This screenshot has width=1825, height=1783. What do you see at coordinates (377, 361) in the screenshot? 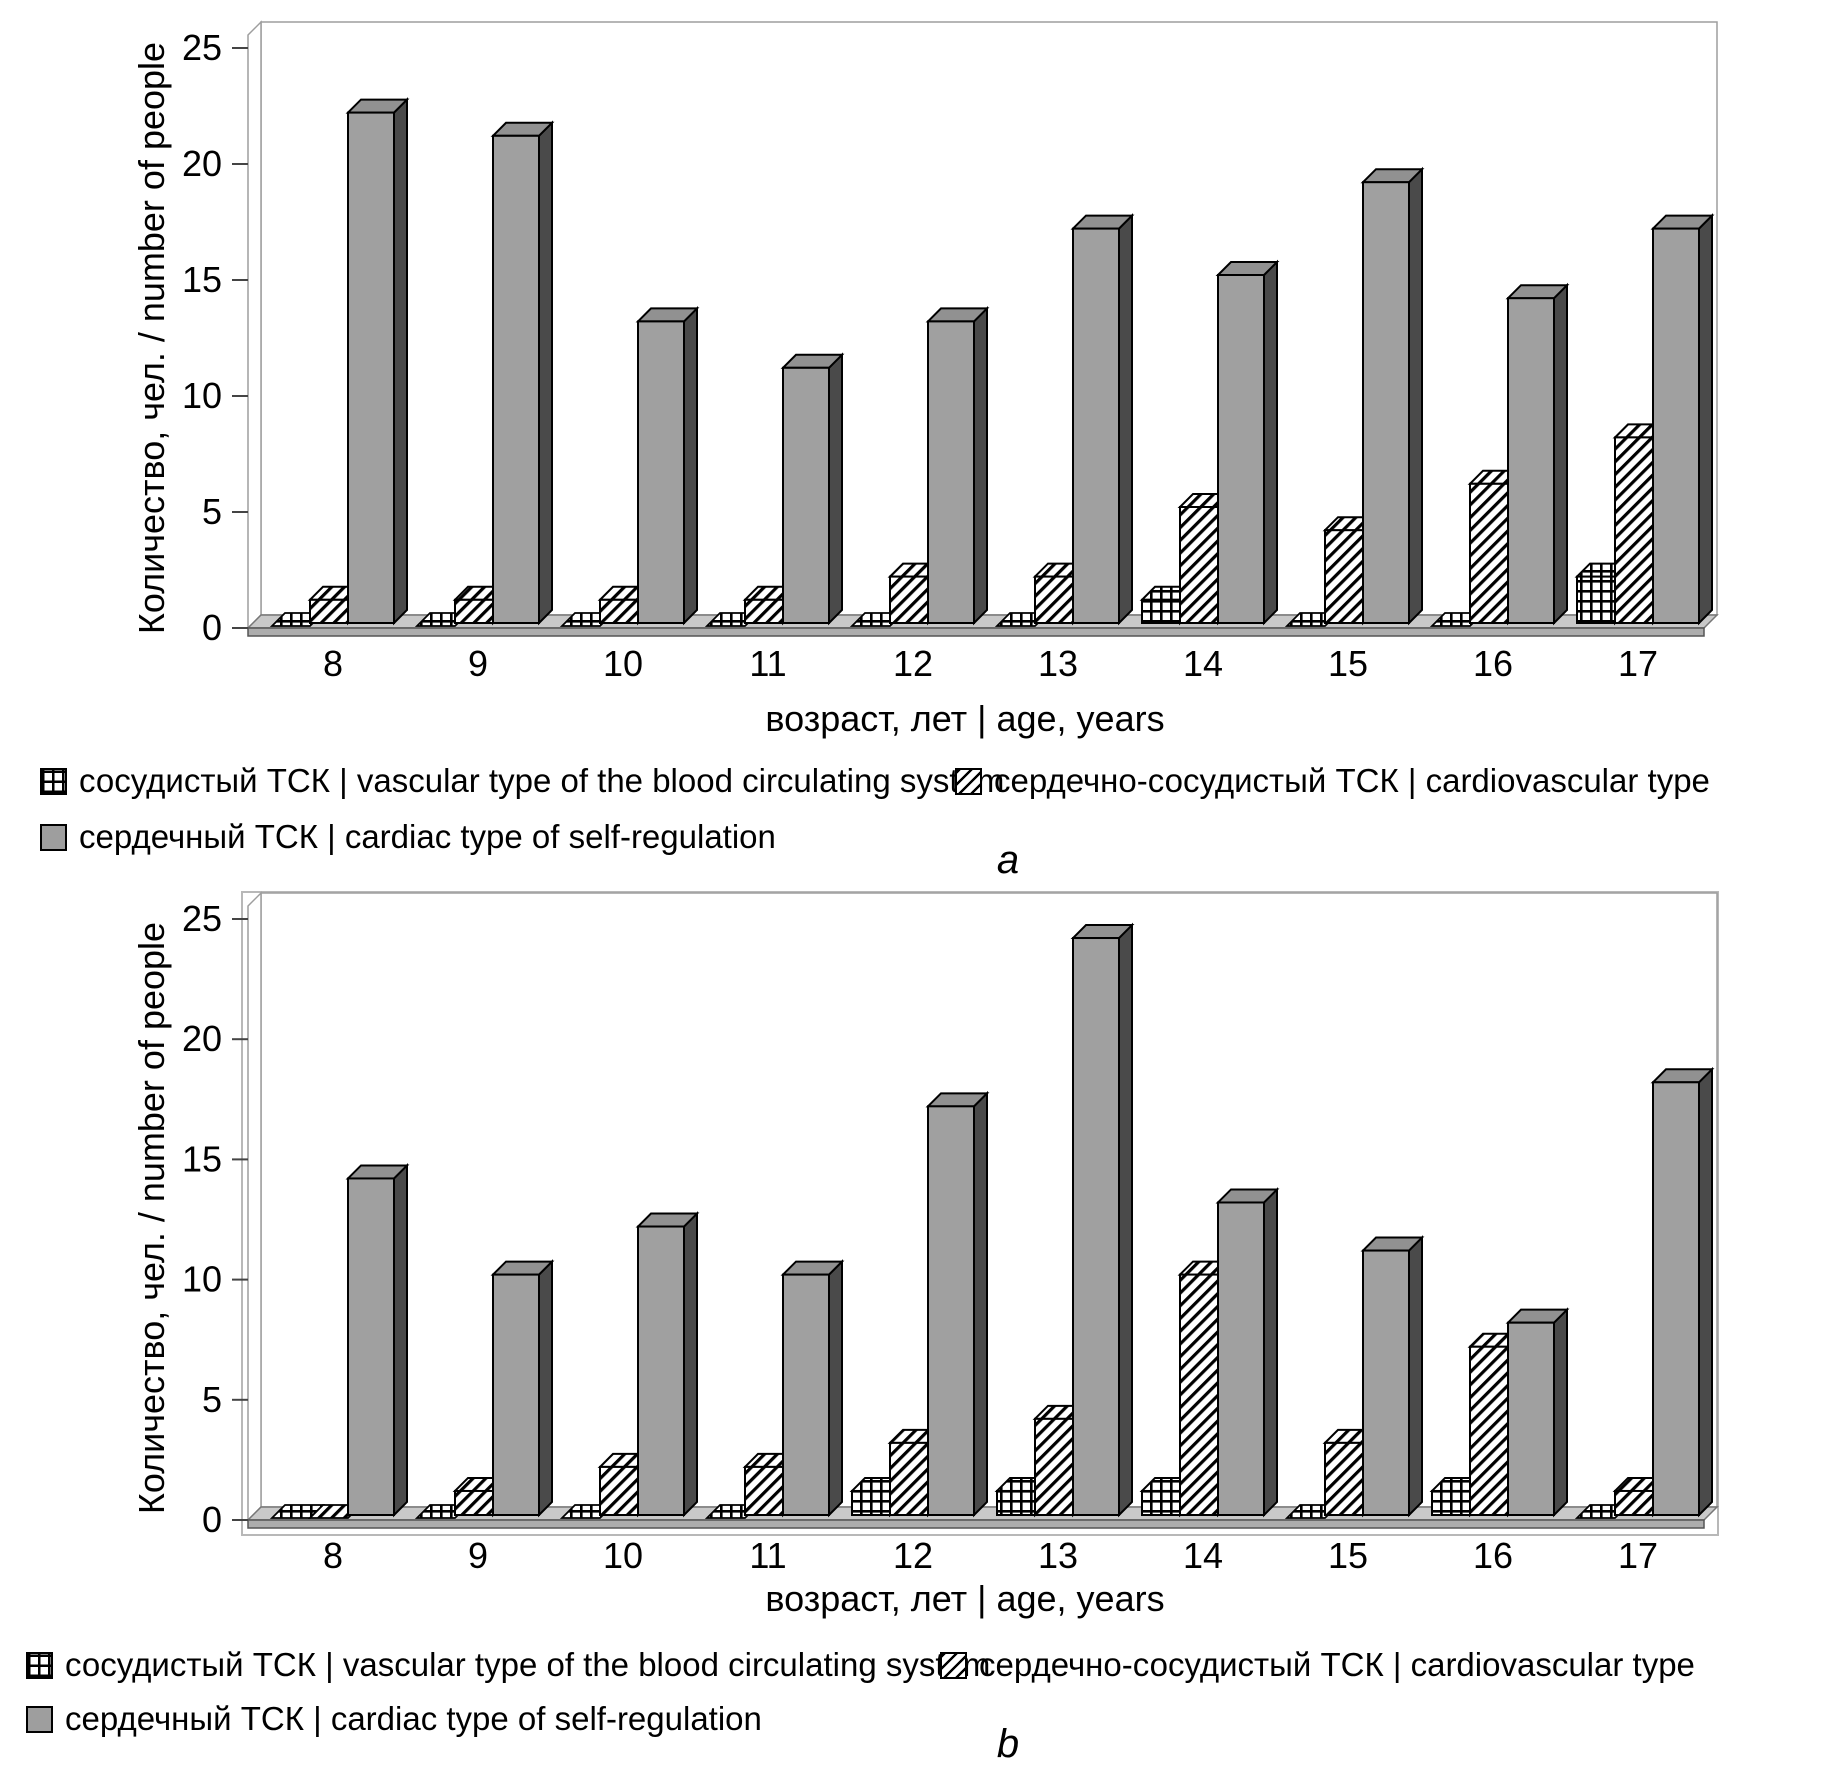
I see `bar-a-solid-age8` at bounding box center [377, 361].